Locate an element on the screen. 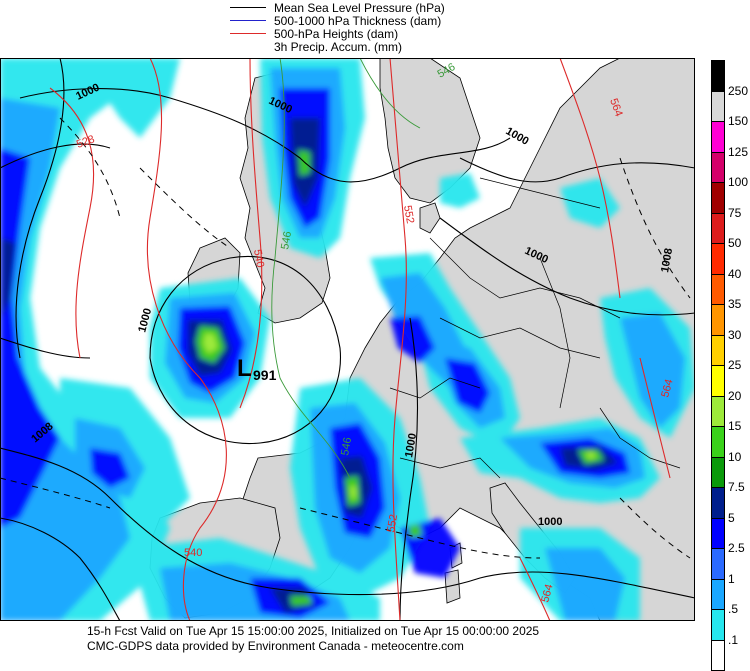  legend-line-mslp is located at coordinates (248, 7).